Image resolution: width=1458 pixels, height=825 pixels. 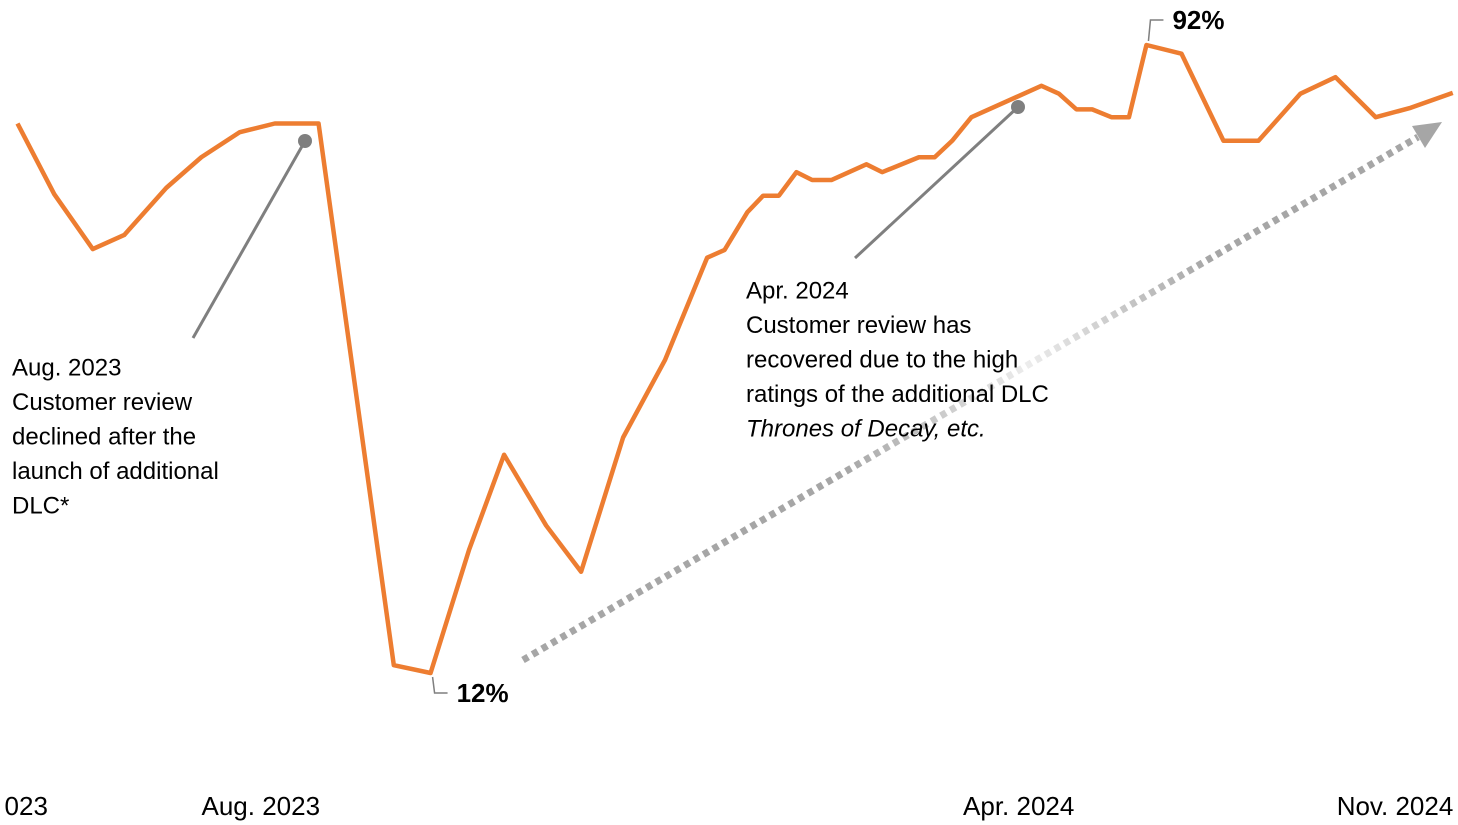 I want to click on annotation-text: launch of additional, so click(x=115, y=471).